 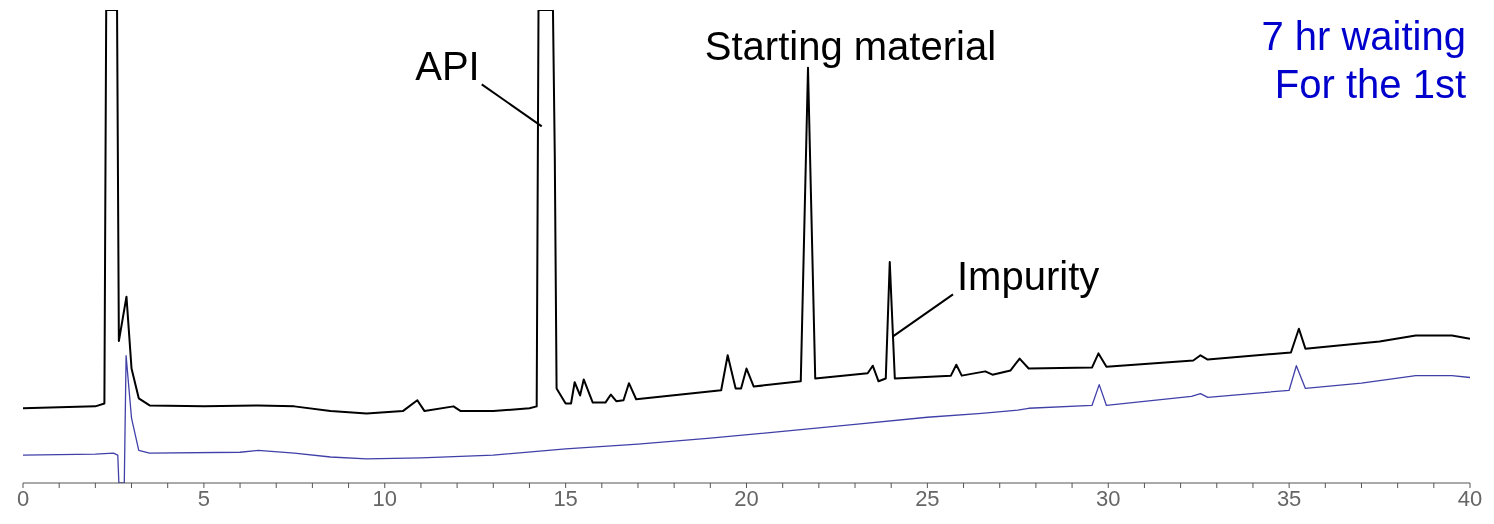 I want to click on x-tick-label: 40, so click(x=1470, y=498).